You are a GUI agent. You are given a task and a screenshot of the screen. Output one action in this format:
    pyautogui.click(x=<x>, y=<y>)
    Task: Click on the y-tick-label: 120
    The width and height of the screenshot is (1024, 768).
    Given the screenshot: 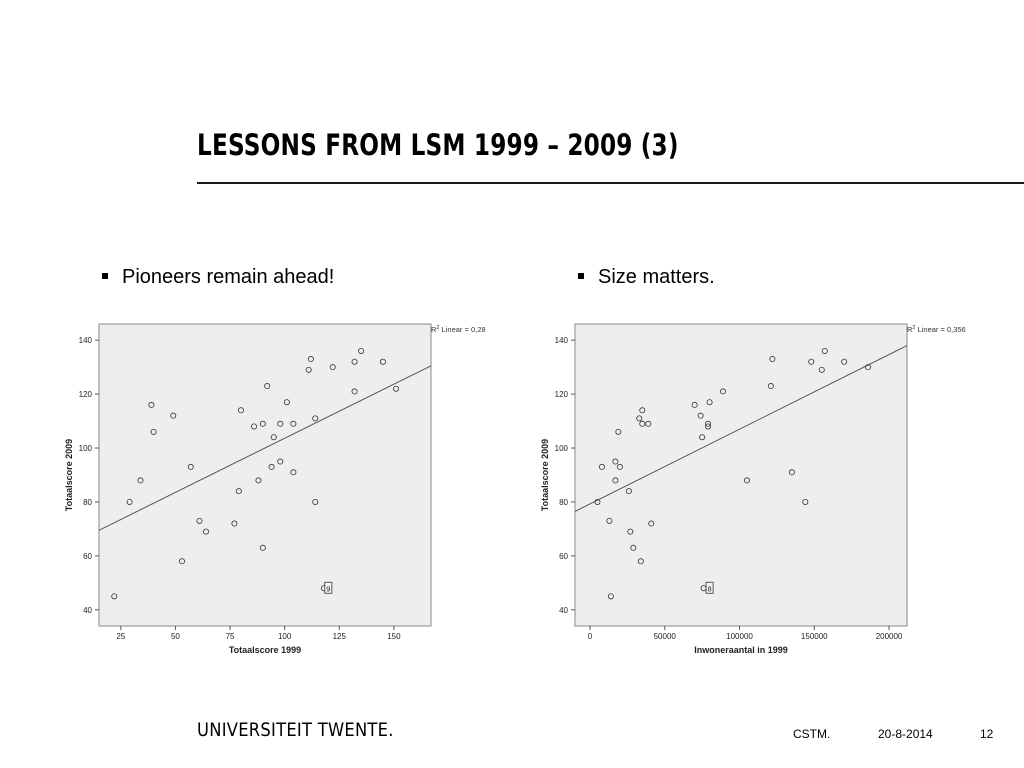 What is the action you would take?
    pyautogui.click(x=86, y=394)
    